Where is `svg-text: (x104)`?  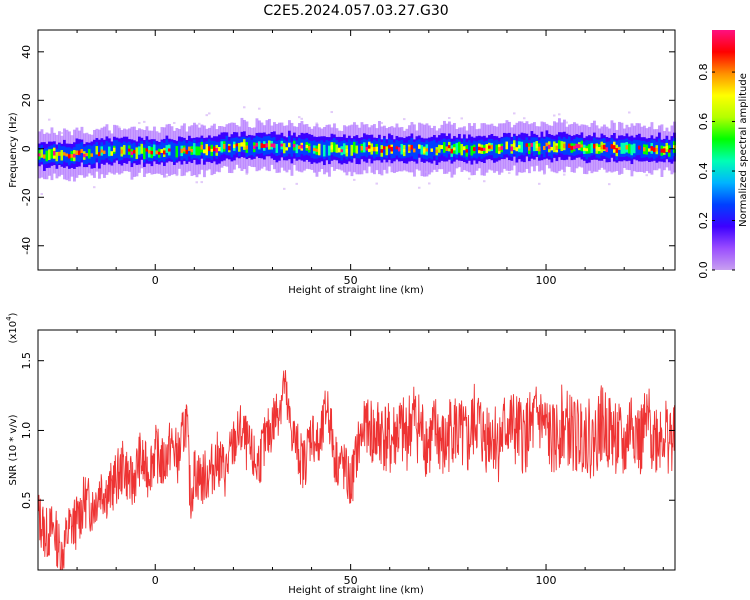 svg-text: (x104) is located at coordinates (12, 327).